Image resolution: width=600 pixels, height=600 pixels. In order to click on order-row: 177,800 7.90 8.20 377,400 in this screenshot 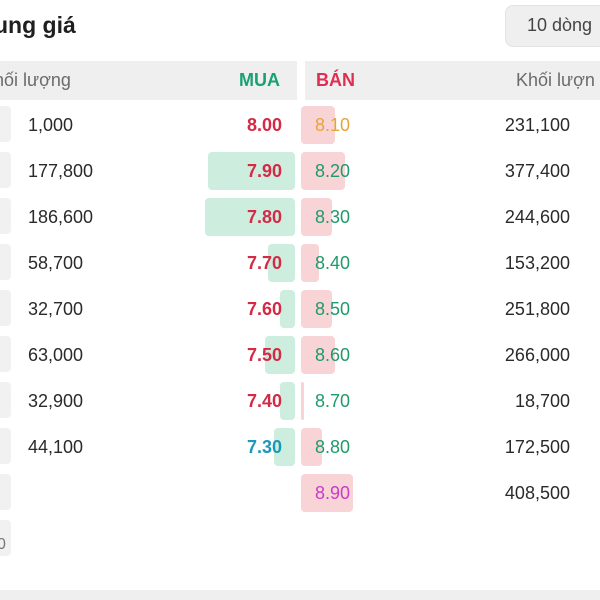, I will do `click(300, 170)`.